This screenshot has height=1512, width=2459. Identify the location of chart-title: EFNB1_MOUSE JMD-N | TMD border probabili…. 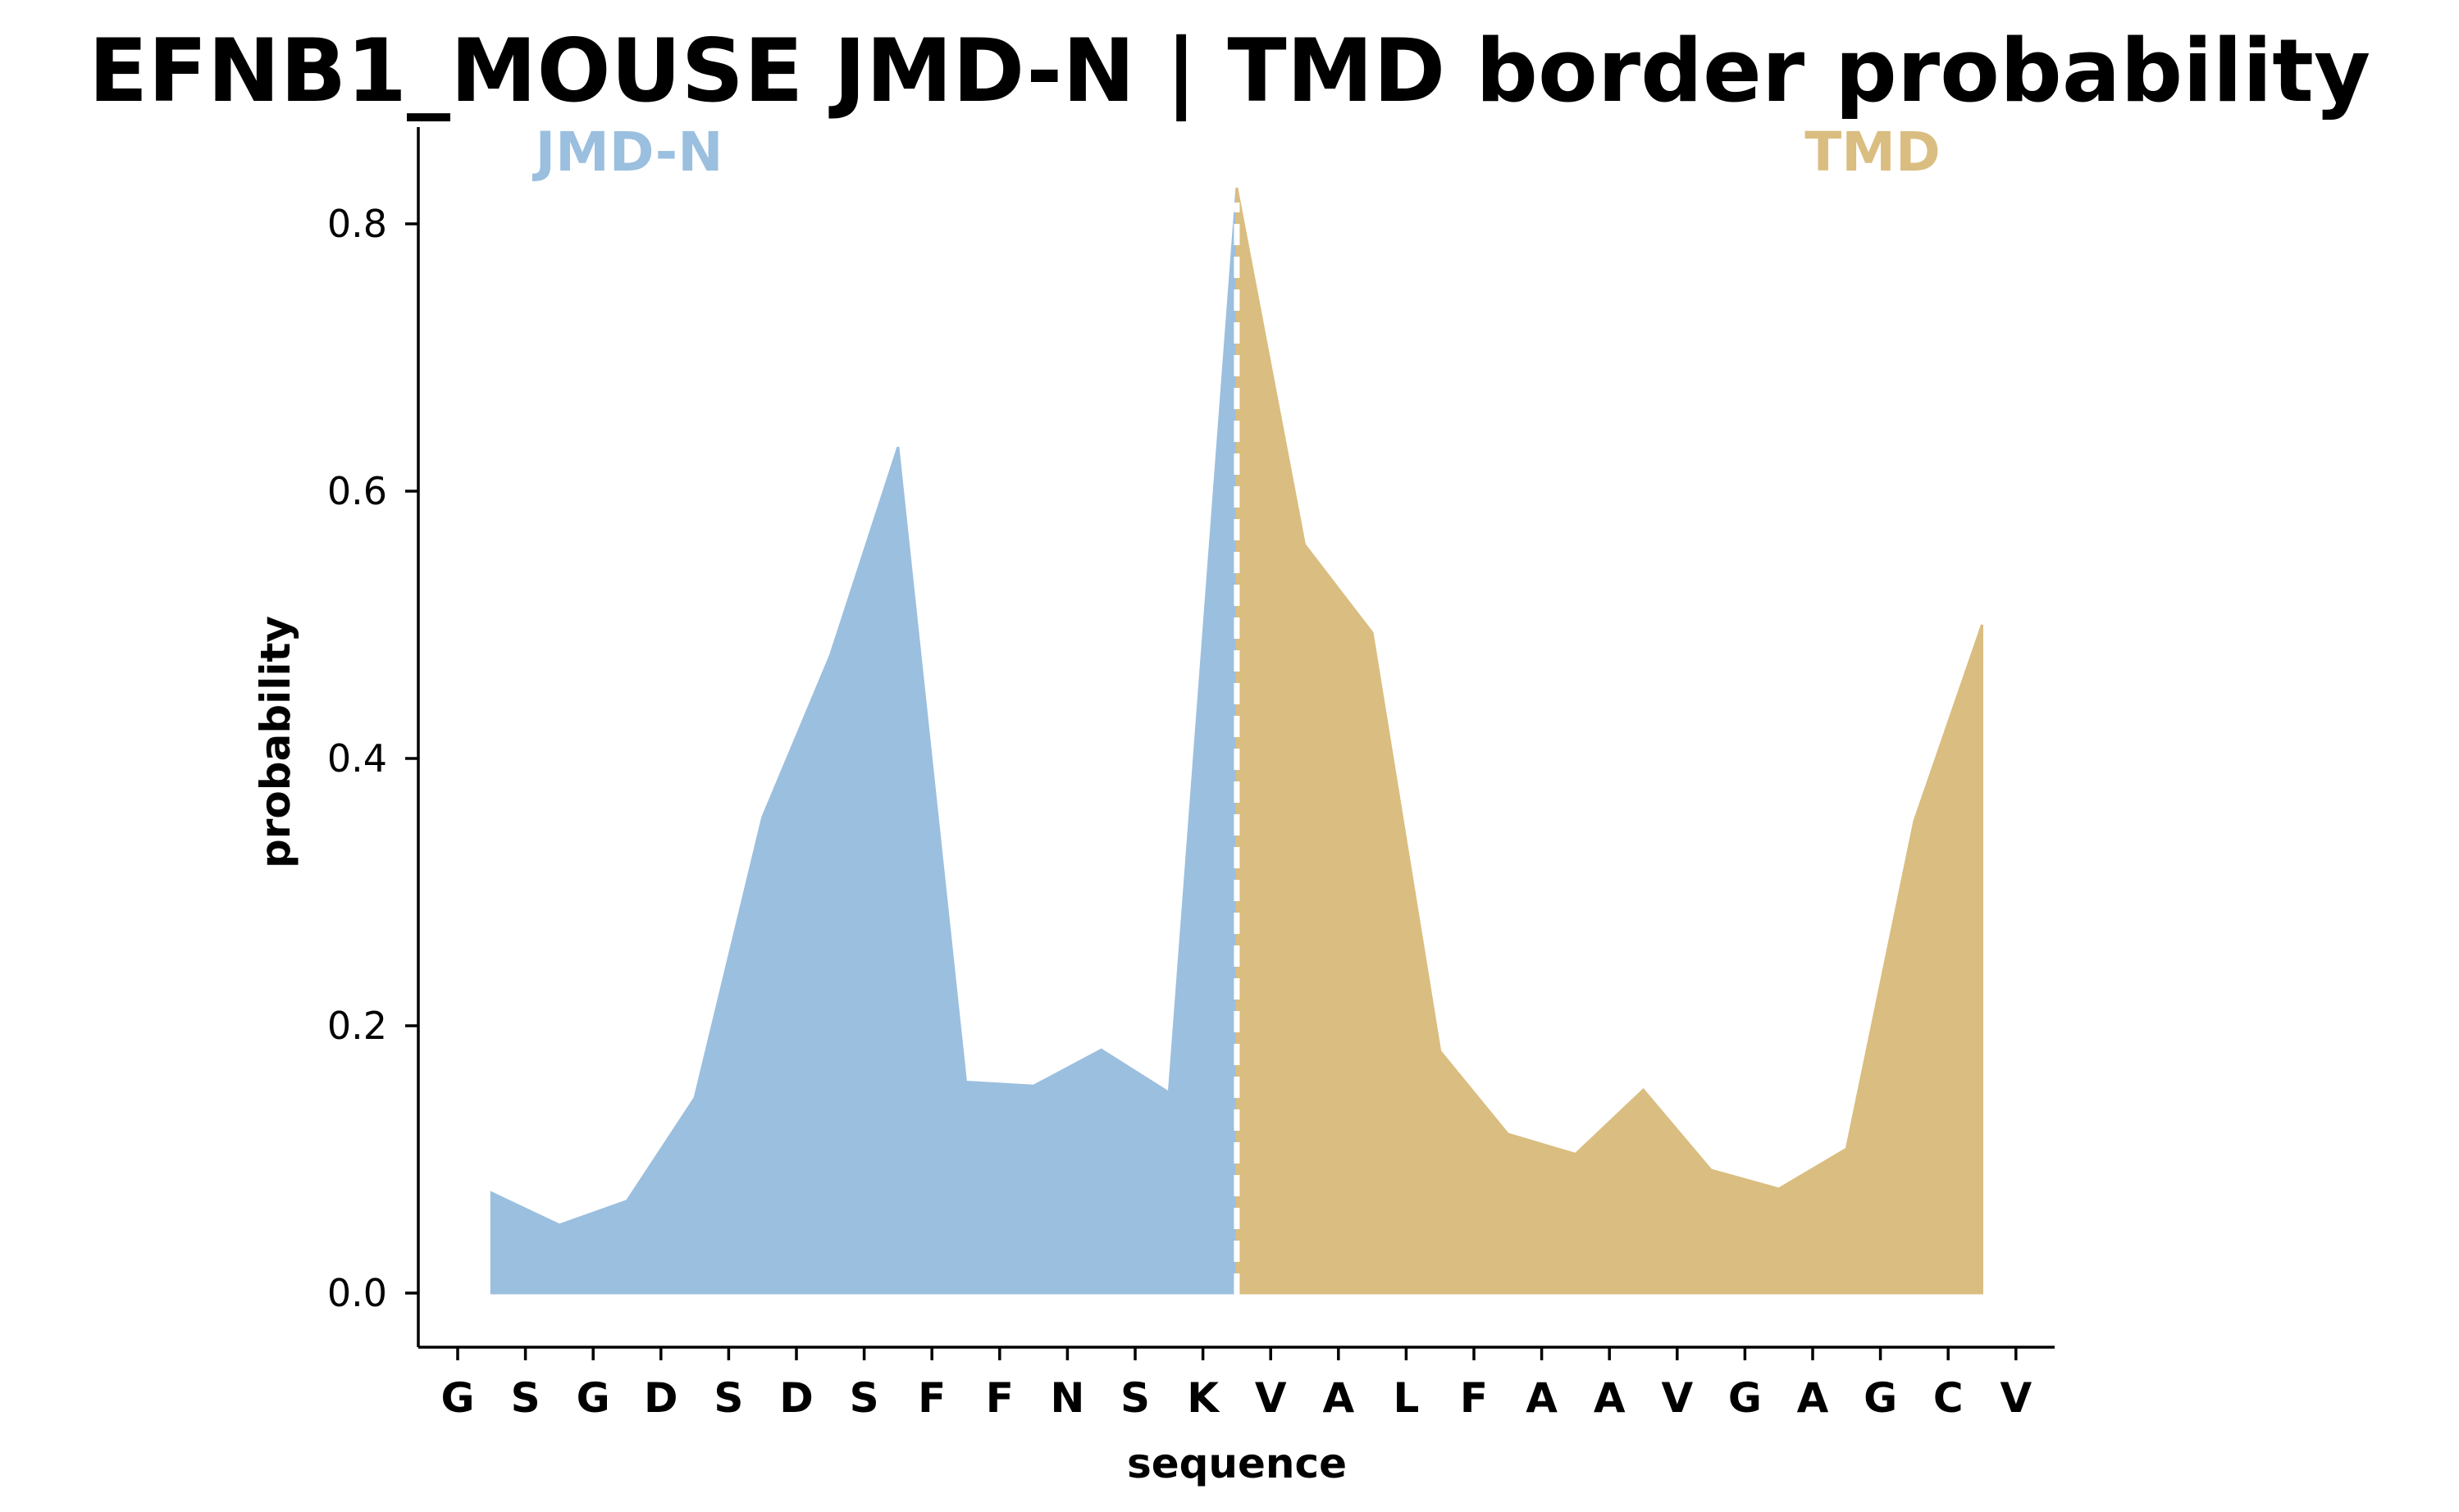
(1229, 71).